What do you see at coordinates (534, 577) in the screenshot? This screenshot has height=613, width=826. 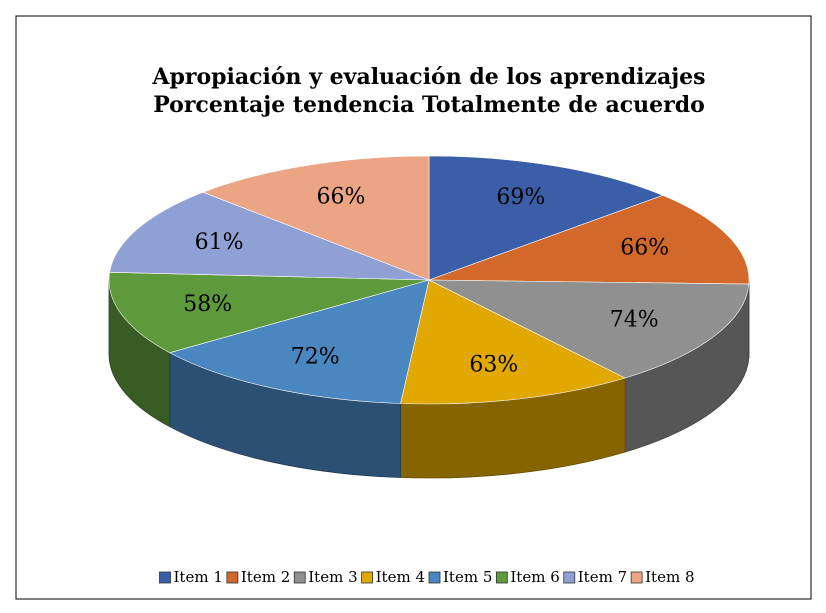 I see `legend-label: Item 6` at bounding box center [534, 577].